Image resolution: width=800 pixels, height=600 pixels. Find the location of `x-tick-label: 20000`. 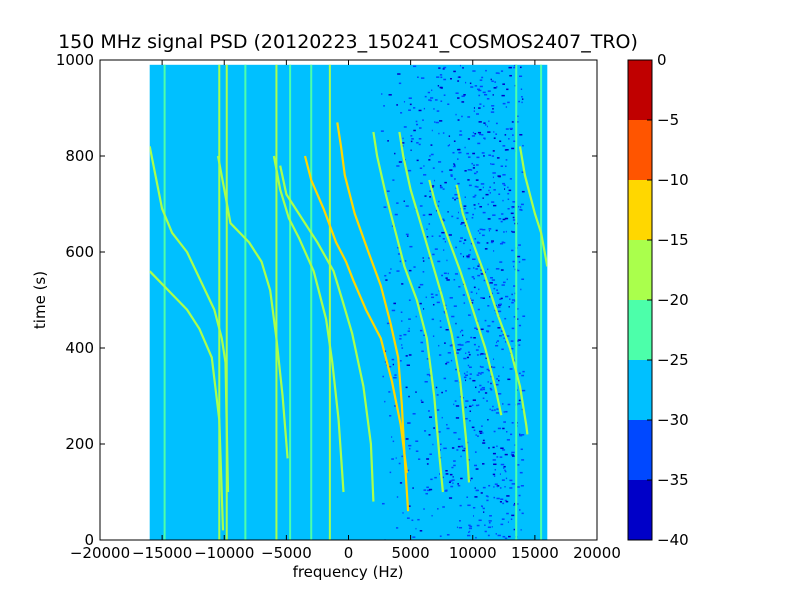

x-tick-label: 20000 is located at coordinates (597, 553).